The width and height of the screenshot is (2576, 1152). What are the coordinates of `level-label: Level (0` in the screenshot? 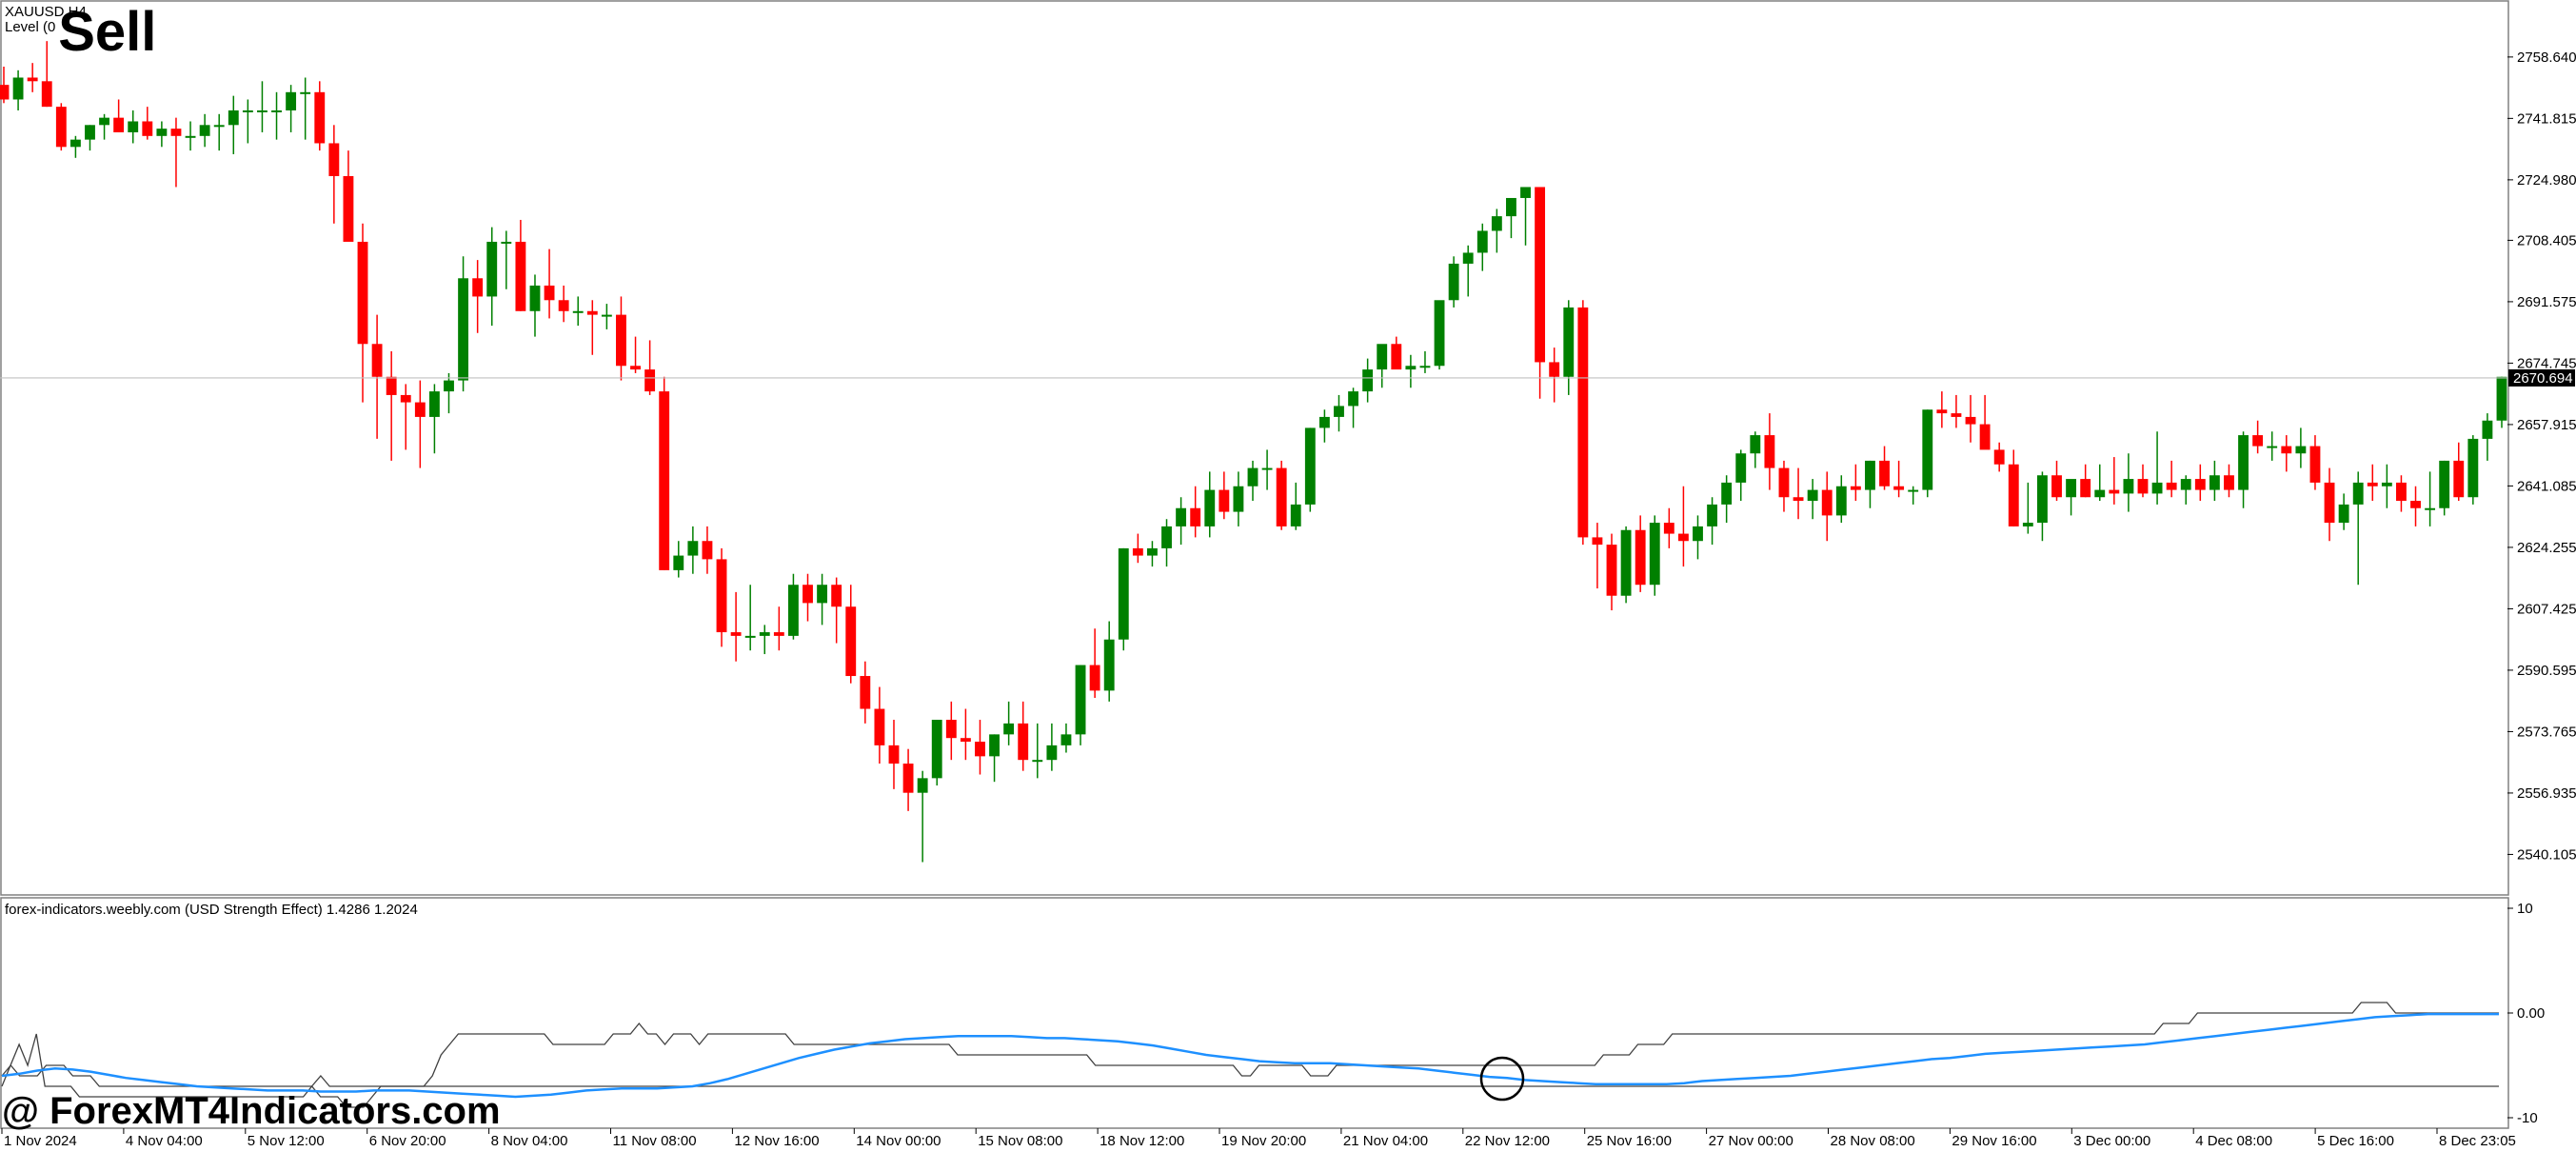 It's located at (30, 27).